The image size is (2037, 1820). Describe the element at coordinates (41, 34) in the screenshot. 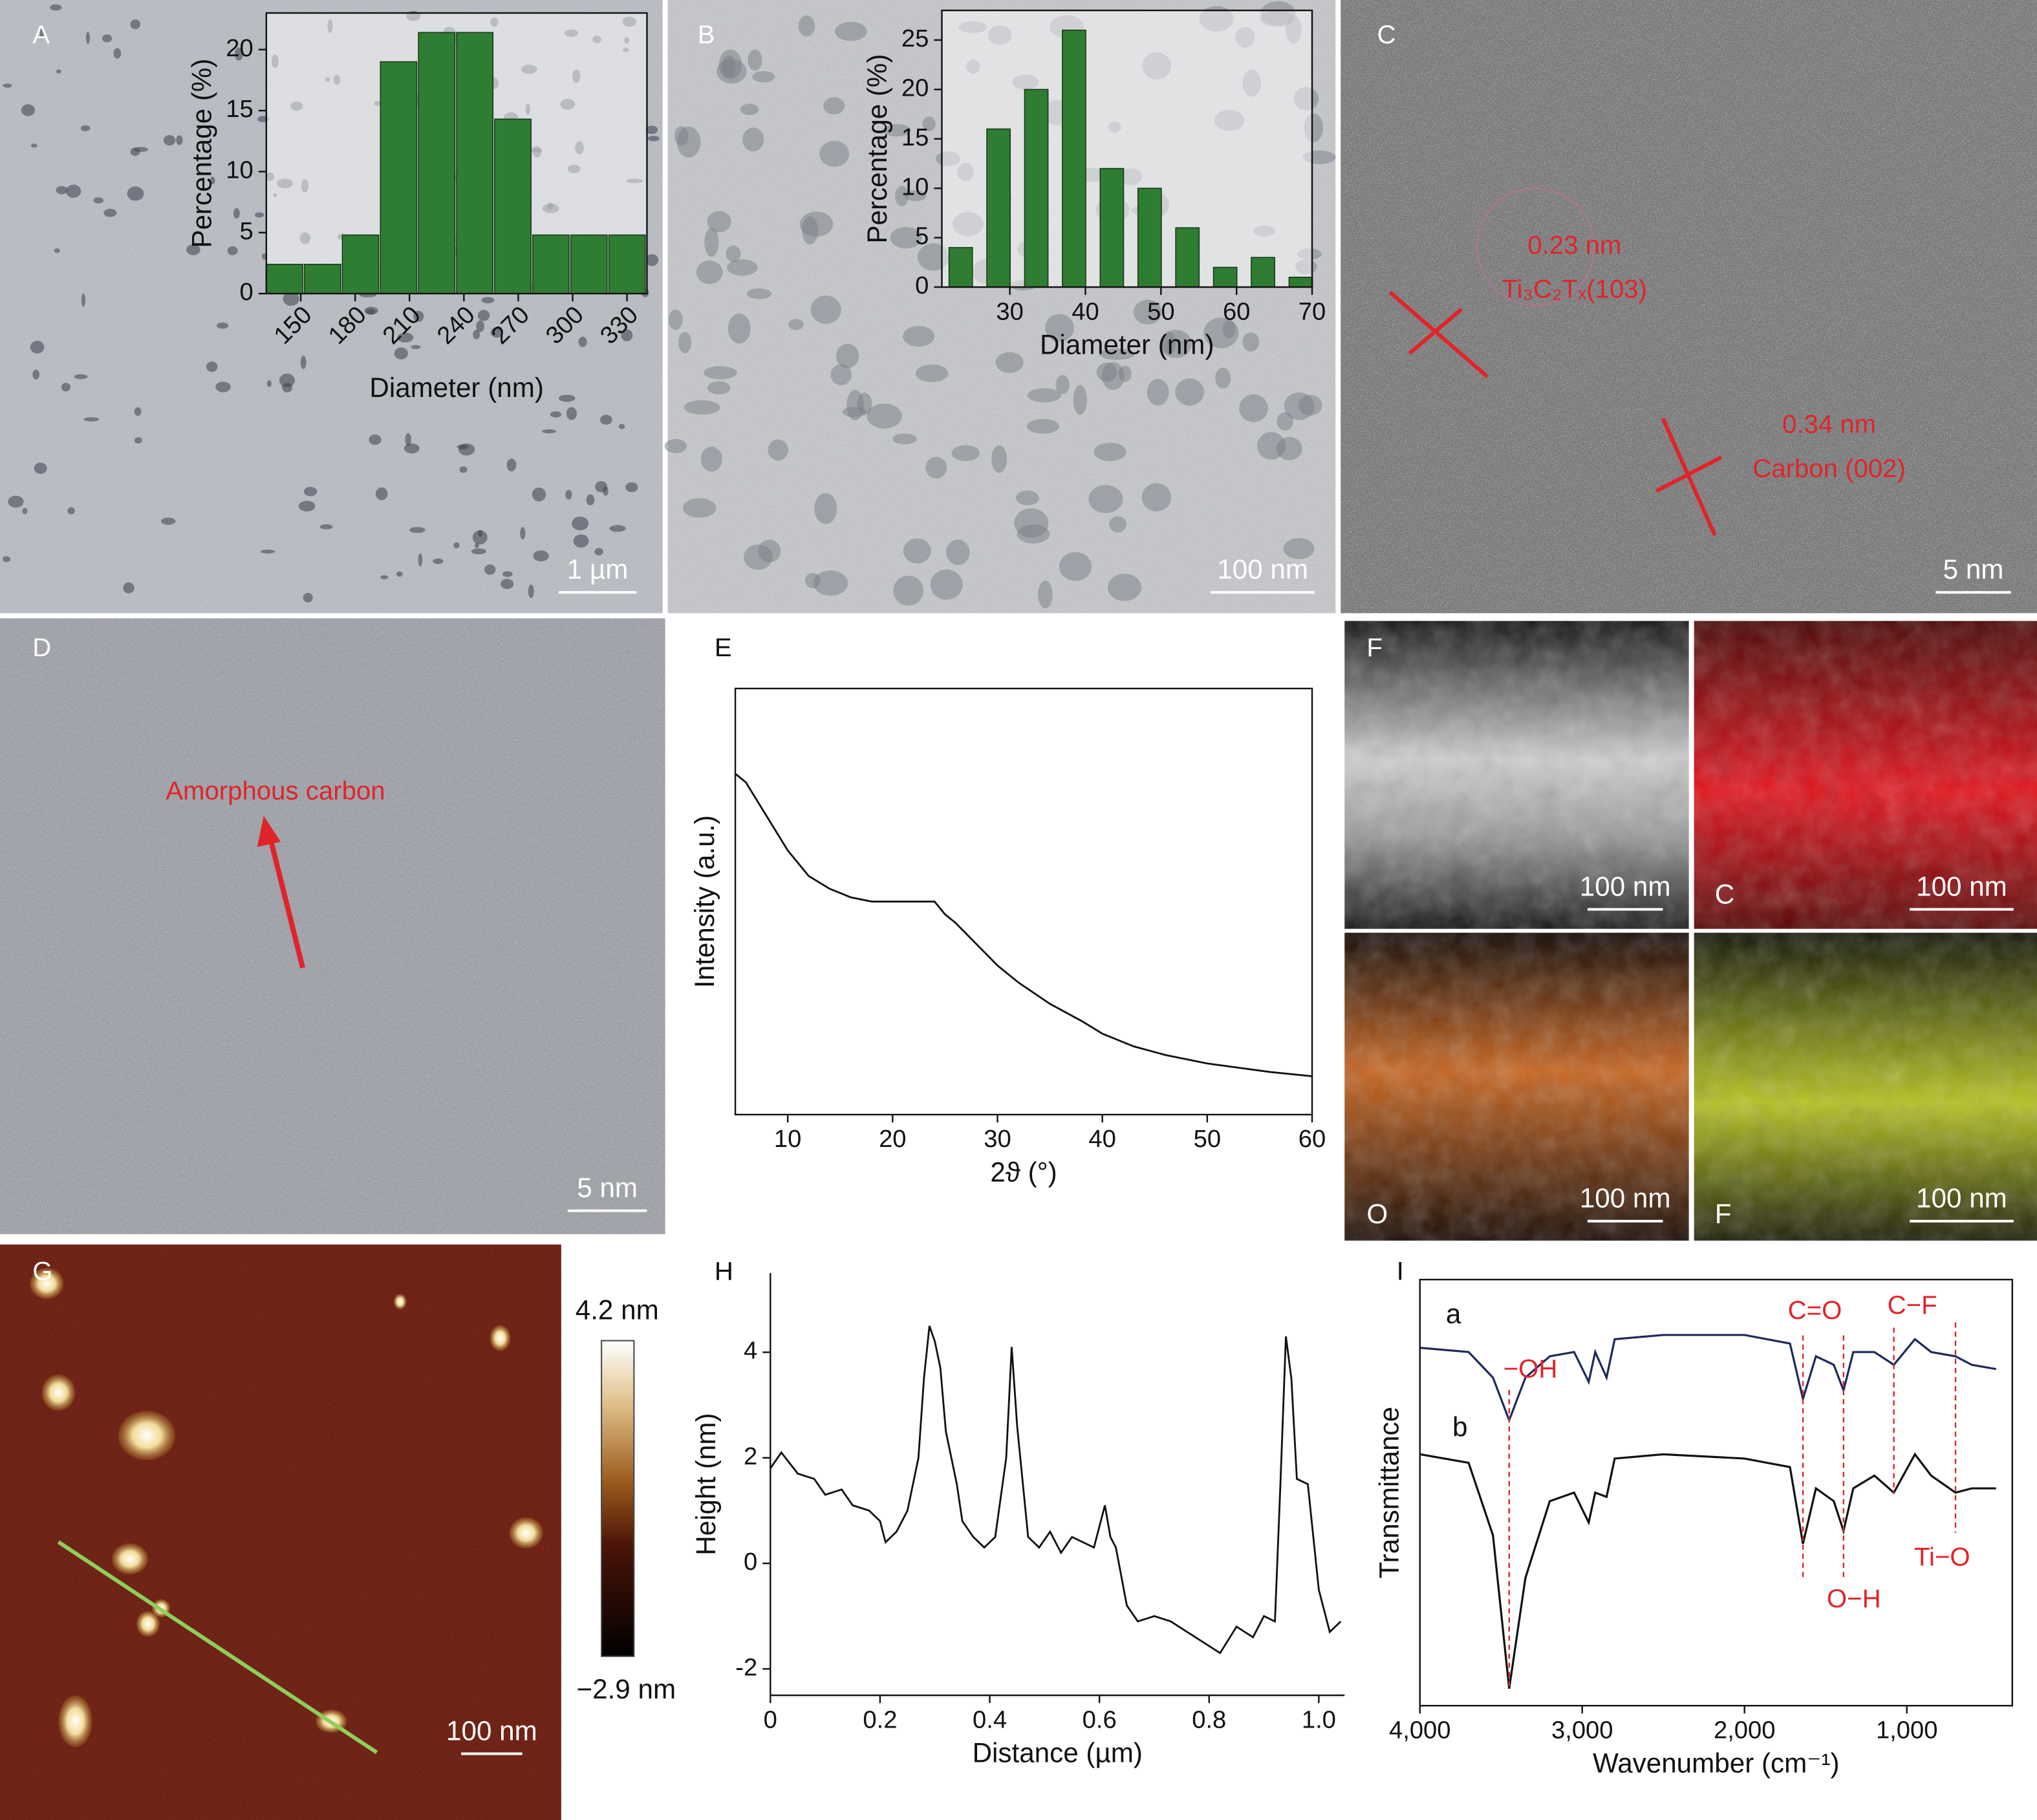

I see `panel-label: A` at that location.